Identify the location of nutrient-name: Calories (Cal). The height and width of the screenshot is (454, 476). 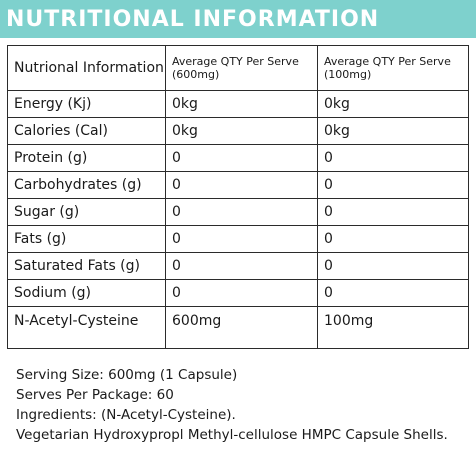
(86, 131).